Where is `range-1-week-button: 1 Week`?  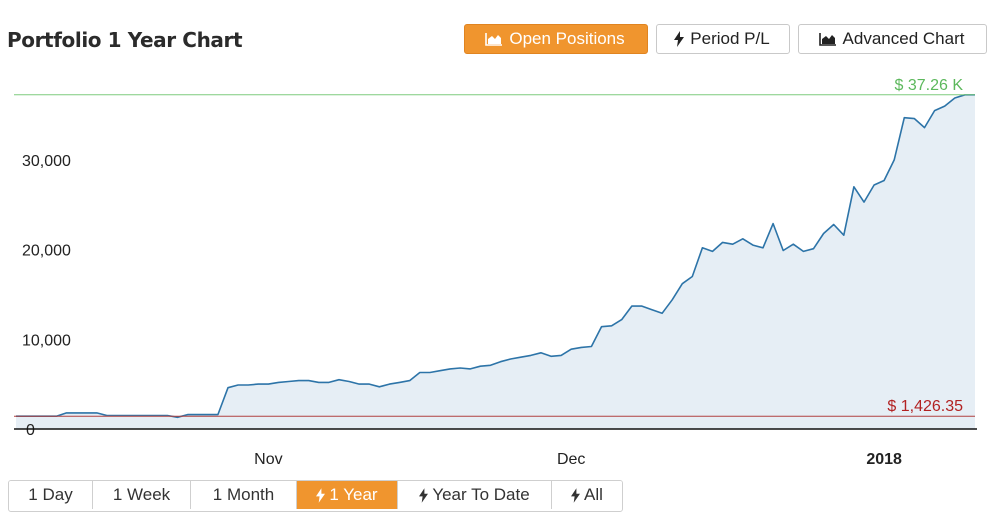
range-1-week-button: 1 Week is located at coordinates (142, 495).